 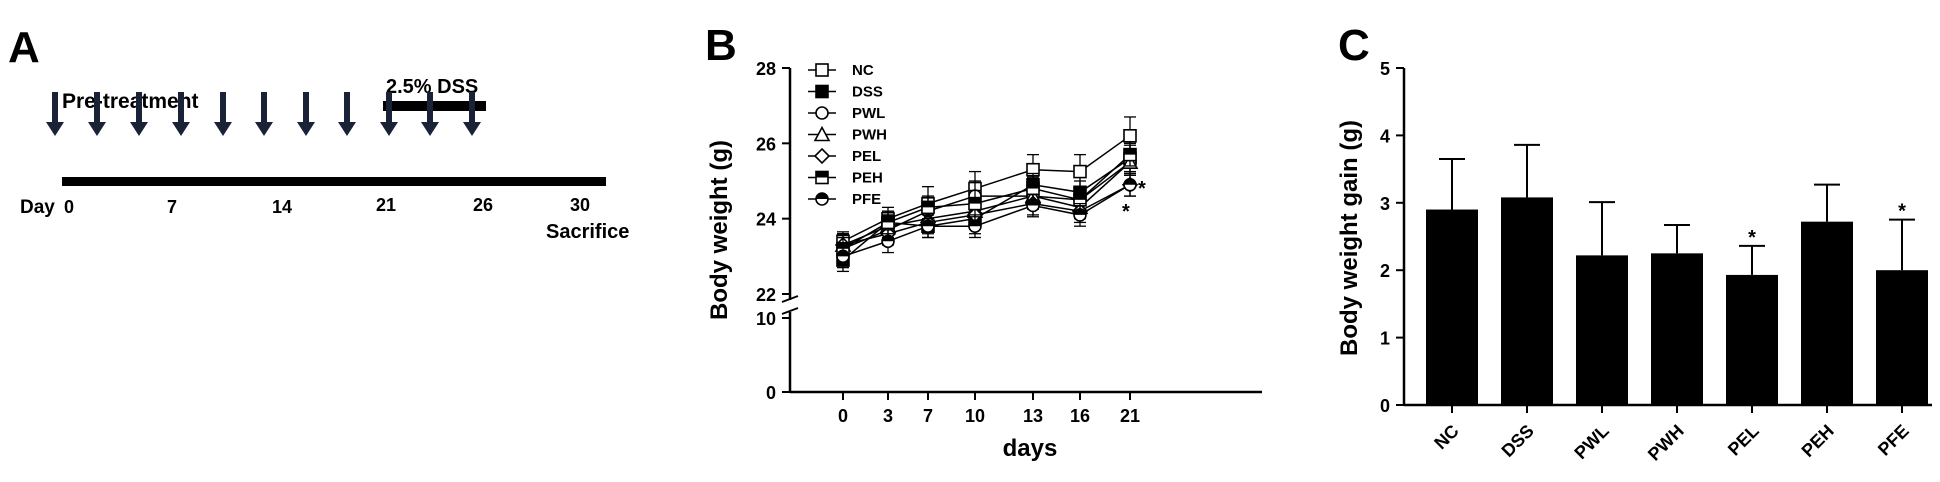 I want to click on bar-pwl, so click(x=1602, y=330).